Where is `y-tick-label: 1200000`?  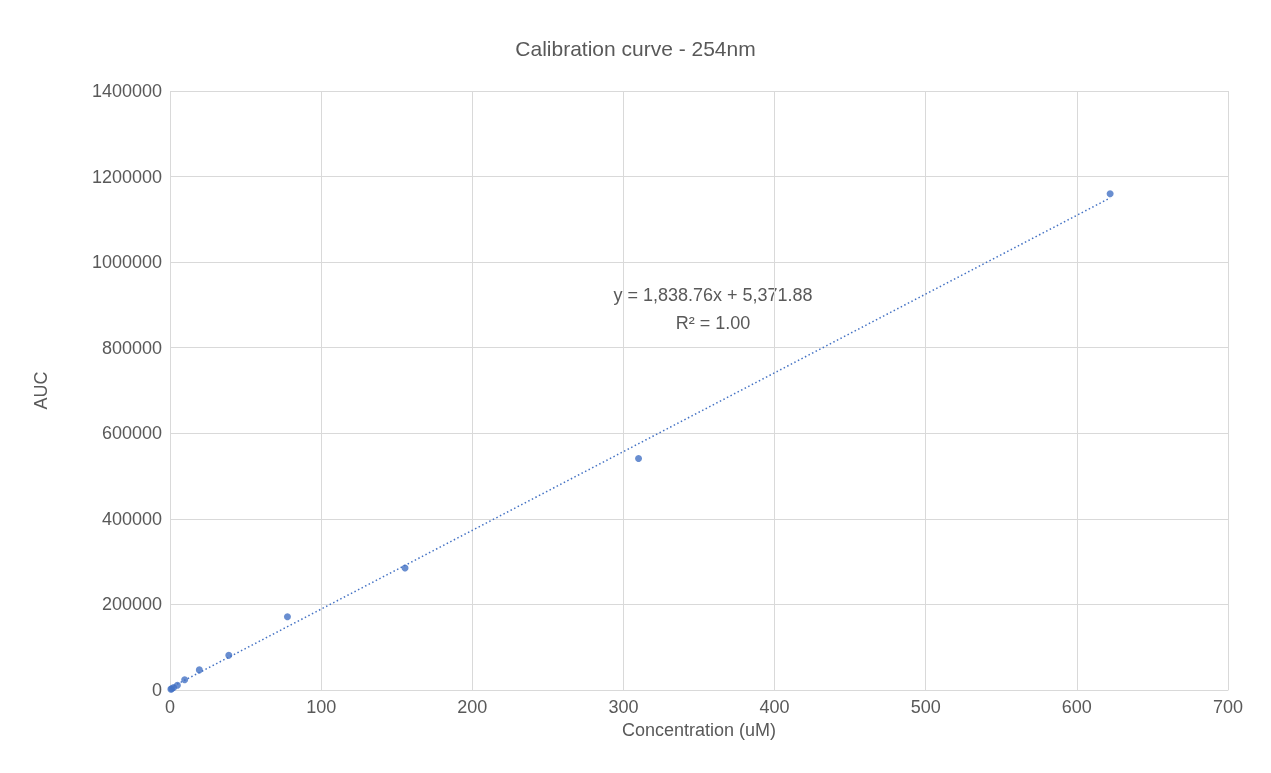 y-tick-label: 1200000 is located at coordinates (126, 176).